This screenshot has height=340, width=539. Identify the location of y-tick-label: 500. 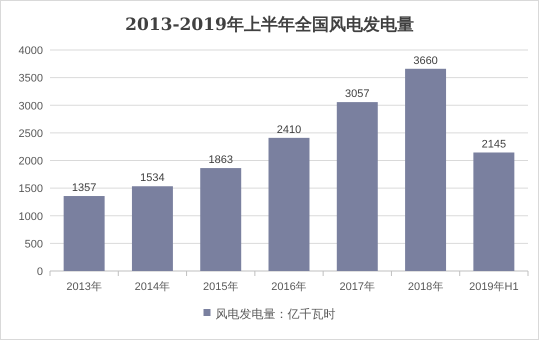
(33, 244).